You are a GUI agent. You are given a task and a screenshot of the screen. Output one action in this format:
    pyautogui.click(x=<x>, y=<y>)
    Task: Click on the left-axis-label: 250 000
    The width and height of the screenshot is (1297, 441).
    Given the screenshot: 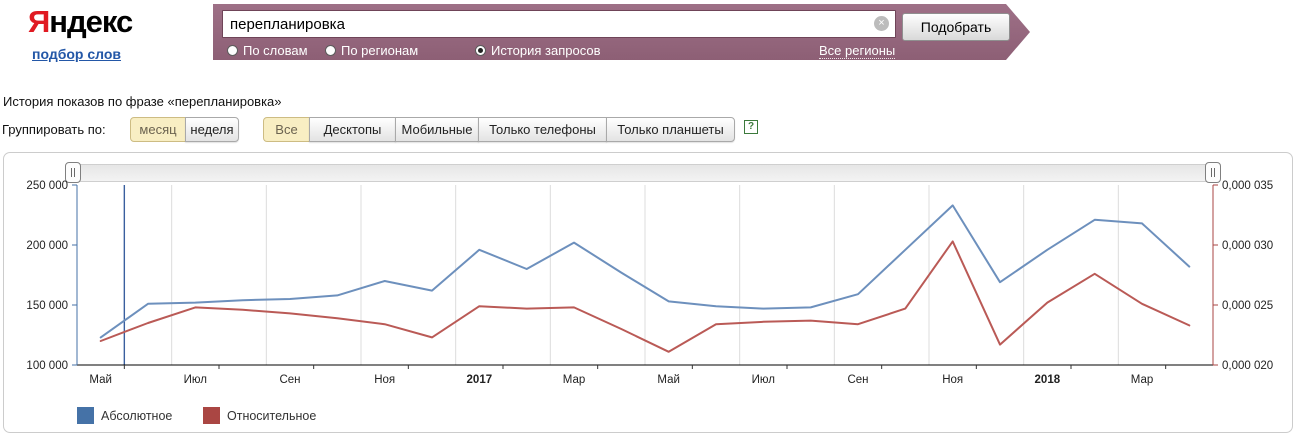 What is the action you would take?
    pyautogui.click(x=47, y=186)
    